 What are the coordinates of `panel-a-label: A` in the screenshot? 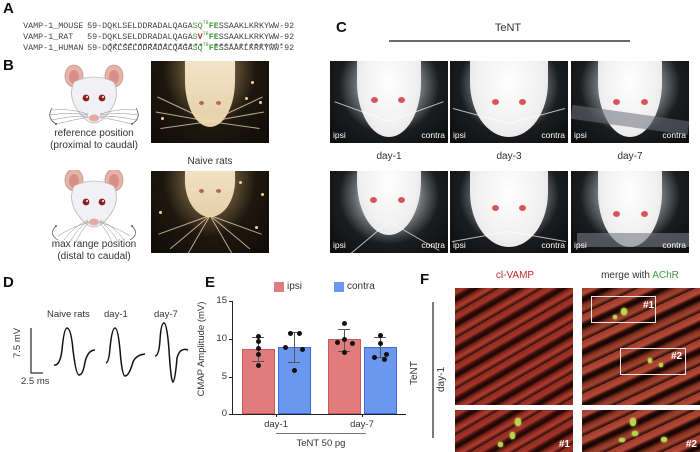 It's located at (8, 8).